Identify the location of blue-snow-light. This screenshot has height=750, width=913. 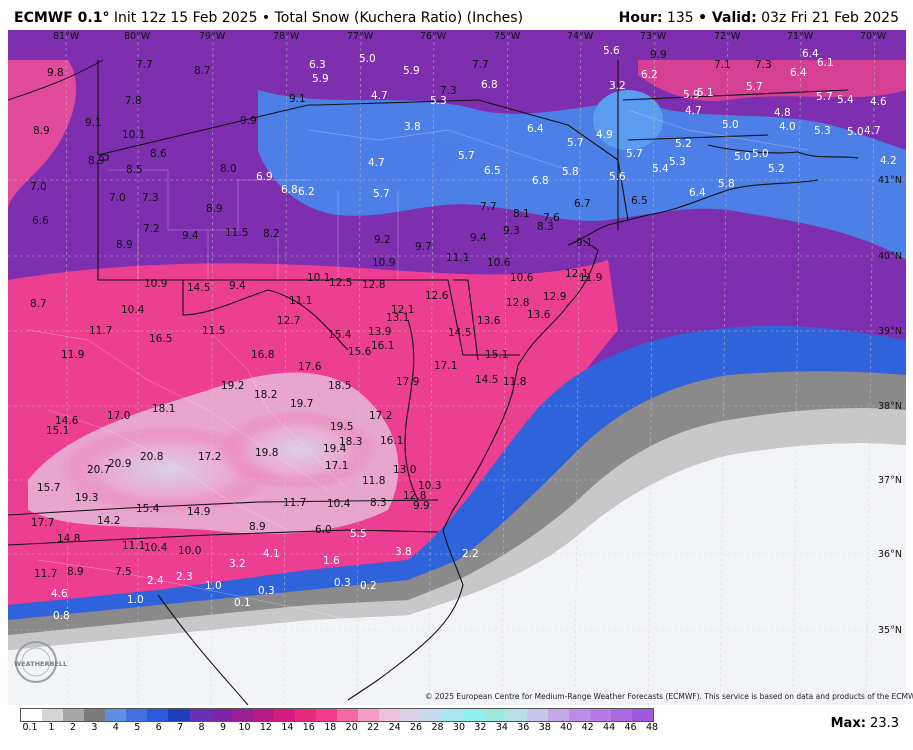
(628, 120).